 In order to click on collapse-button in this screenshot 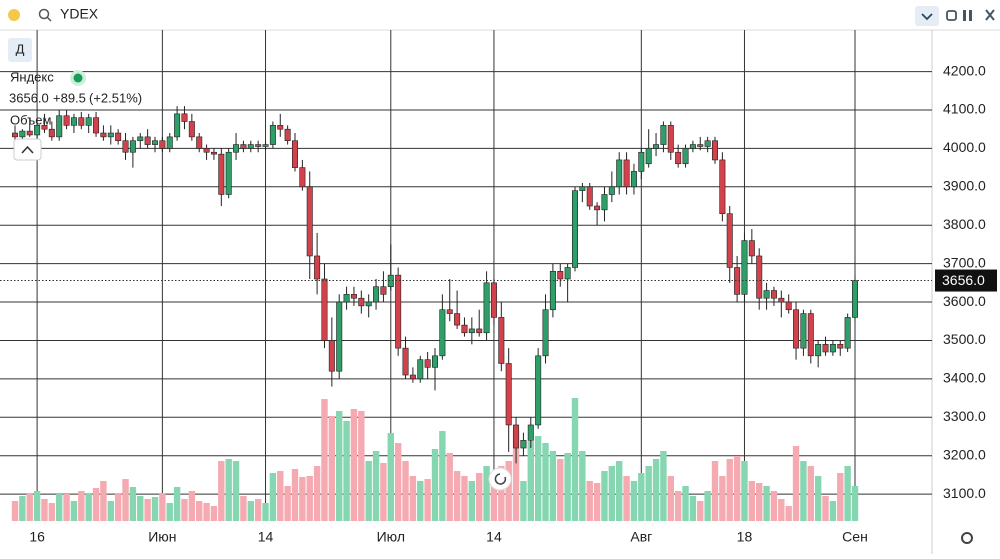, I will do `click(27, 149)`.